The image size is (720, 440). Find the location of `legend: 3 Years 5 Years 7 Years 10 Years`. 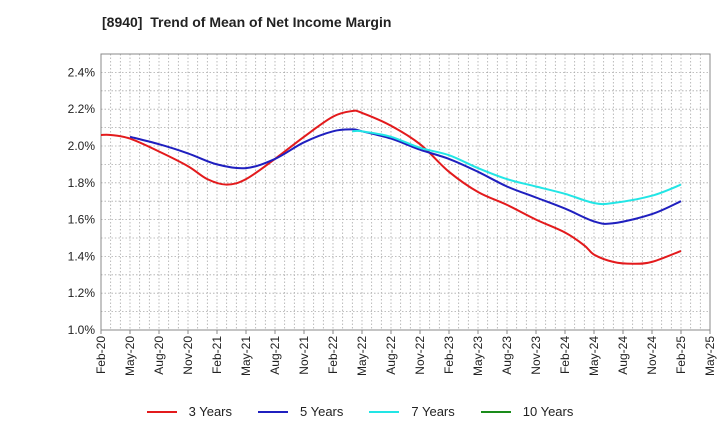

legend: 3 Years 5 Years 7 Years 10 Years is located at coordinates (360, 411).